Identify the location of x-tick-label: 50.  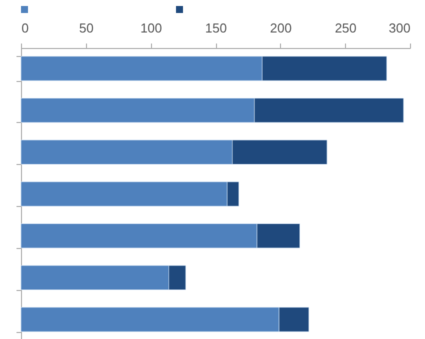
(86, 28).